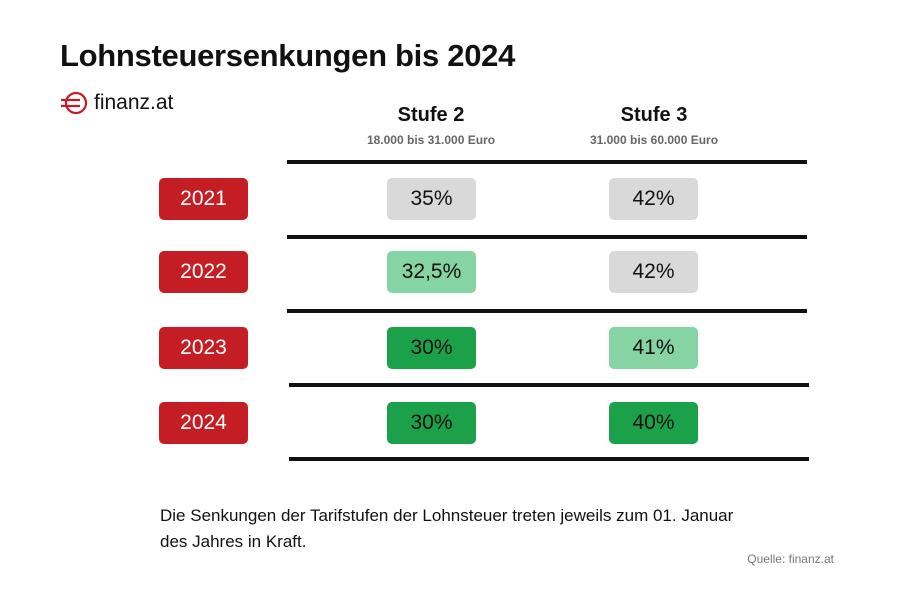 The image size is (900, 600). Describe the element at coordinates (790, 559) in the screenshot. I see `source-label: Quelle: finanz.at` at that location.